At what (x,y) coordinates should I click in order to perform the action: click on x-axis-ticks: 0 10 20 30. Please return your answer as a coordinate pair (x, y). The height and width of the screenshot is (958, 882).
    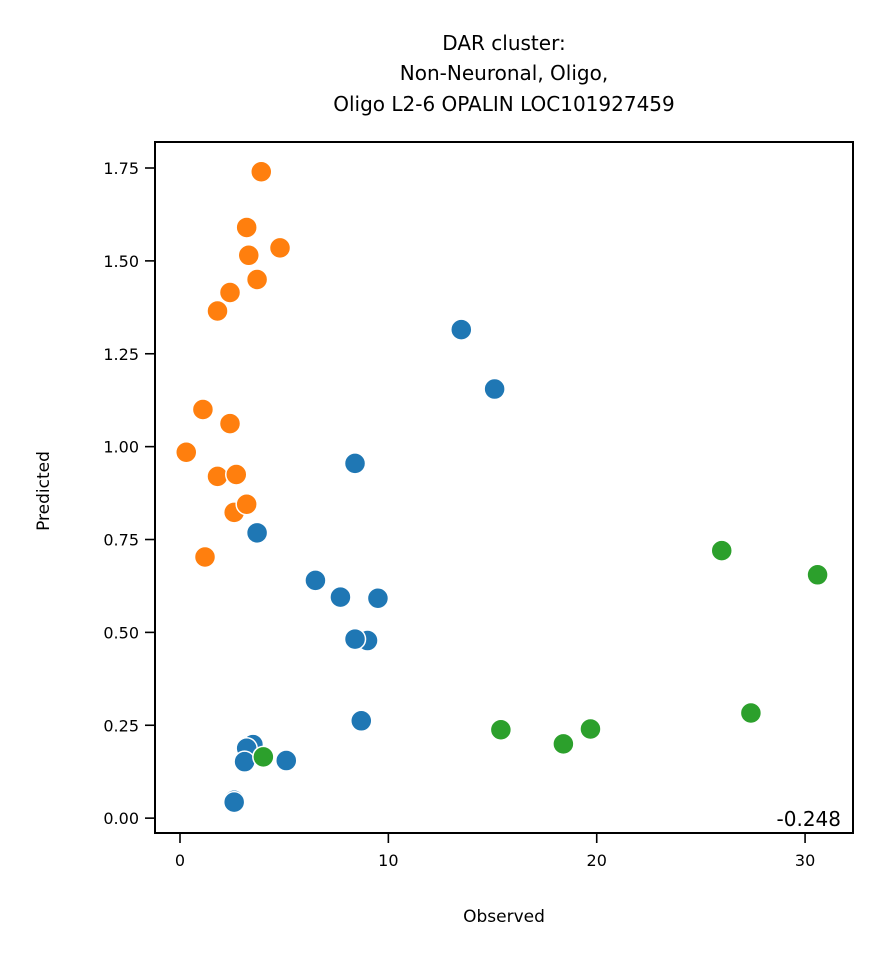
    Looking at the image, I should click on (495, 851).